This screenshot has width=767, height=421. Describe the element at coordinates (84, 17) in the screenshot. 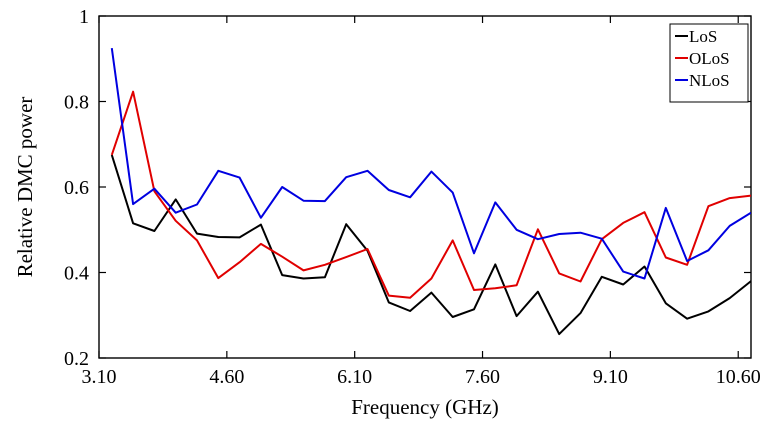

I see `y-tick-label: 1` at that location.